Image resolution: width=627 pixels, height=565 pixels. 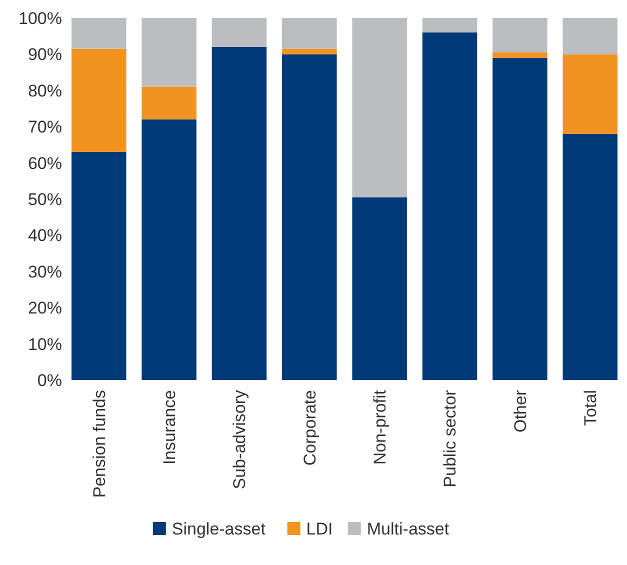 I want to click on y-tick-label: 40%, so click(x=45, y=236).